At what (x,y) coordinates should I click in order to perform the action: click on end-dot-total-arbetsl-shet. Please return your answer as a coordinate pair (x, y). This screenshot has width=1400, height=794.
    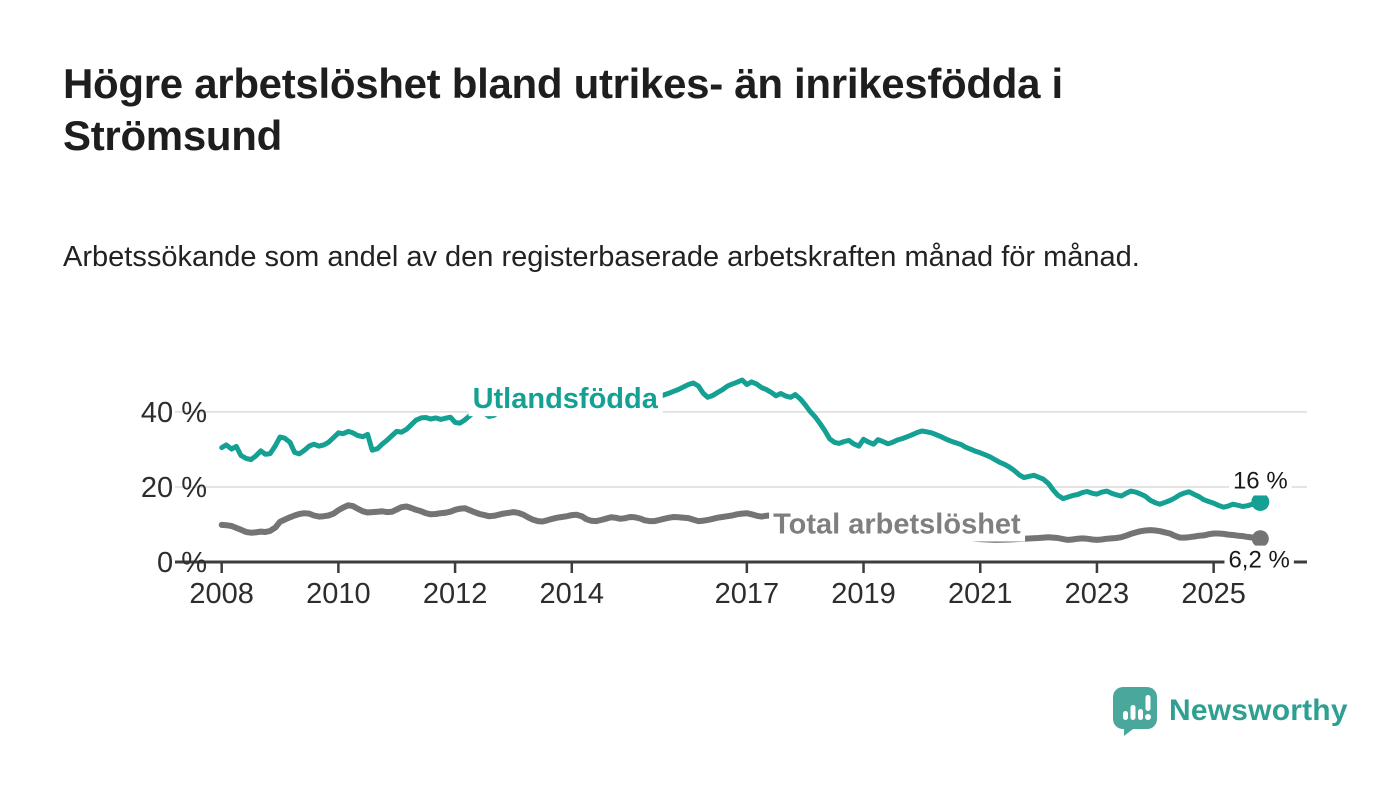
    Looking at the image, I should click on (1260, 539).